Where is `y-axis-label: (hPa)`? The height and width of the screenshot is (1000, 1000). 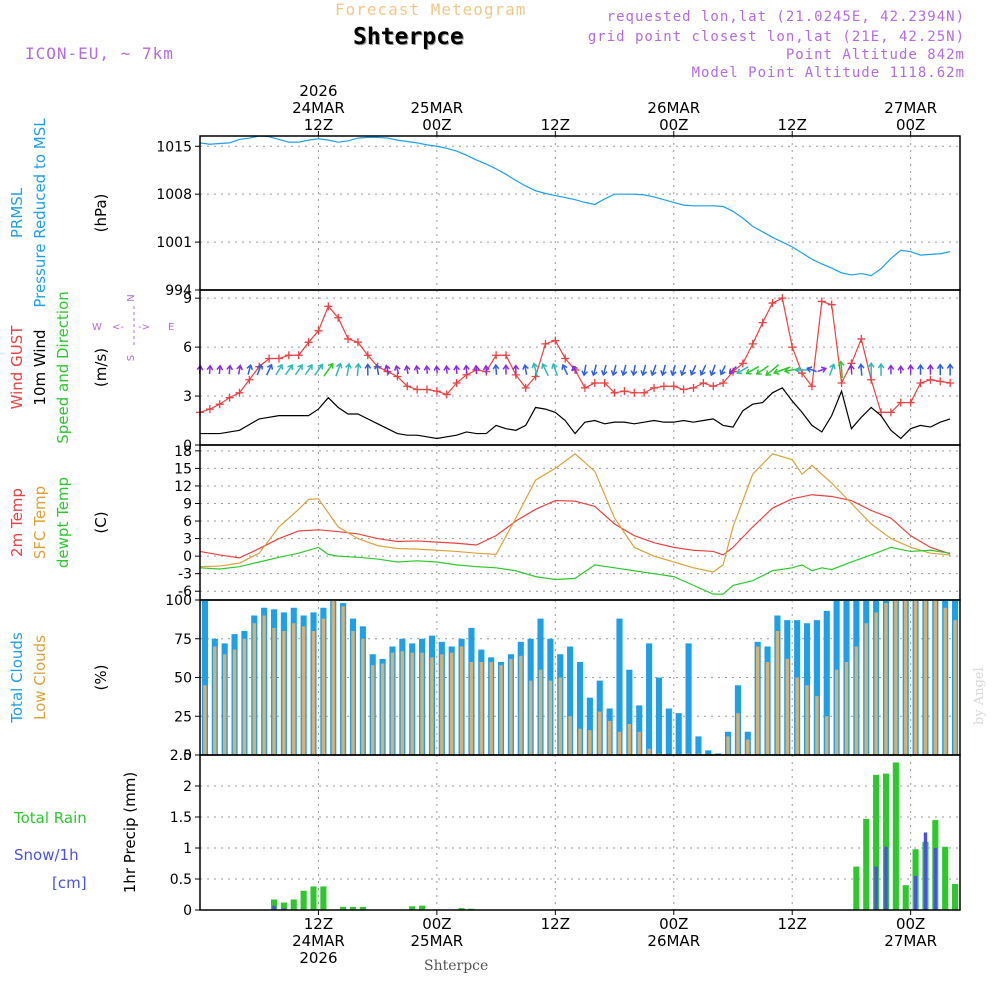 y-axis-label: (hPa) is located at coordinates (101, 213).